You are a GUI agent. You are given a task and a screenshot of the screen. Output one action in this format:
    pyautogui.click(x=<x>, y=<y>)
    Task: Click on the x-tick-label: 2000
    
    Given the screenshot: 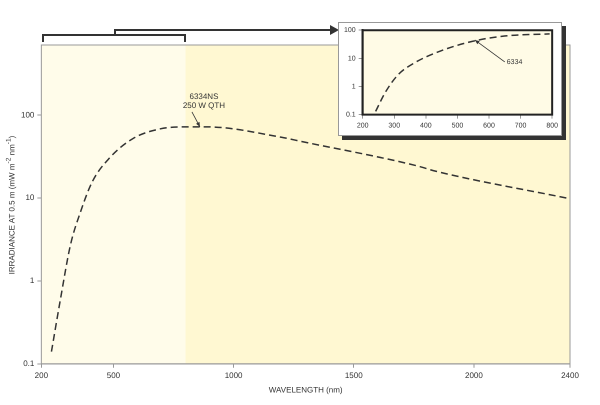 What is the action you would take?
    pyautogui.click(x=474, y=375)
    